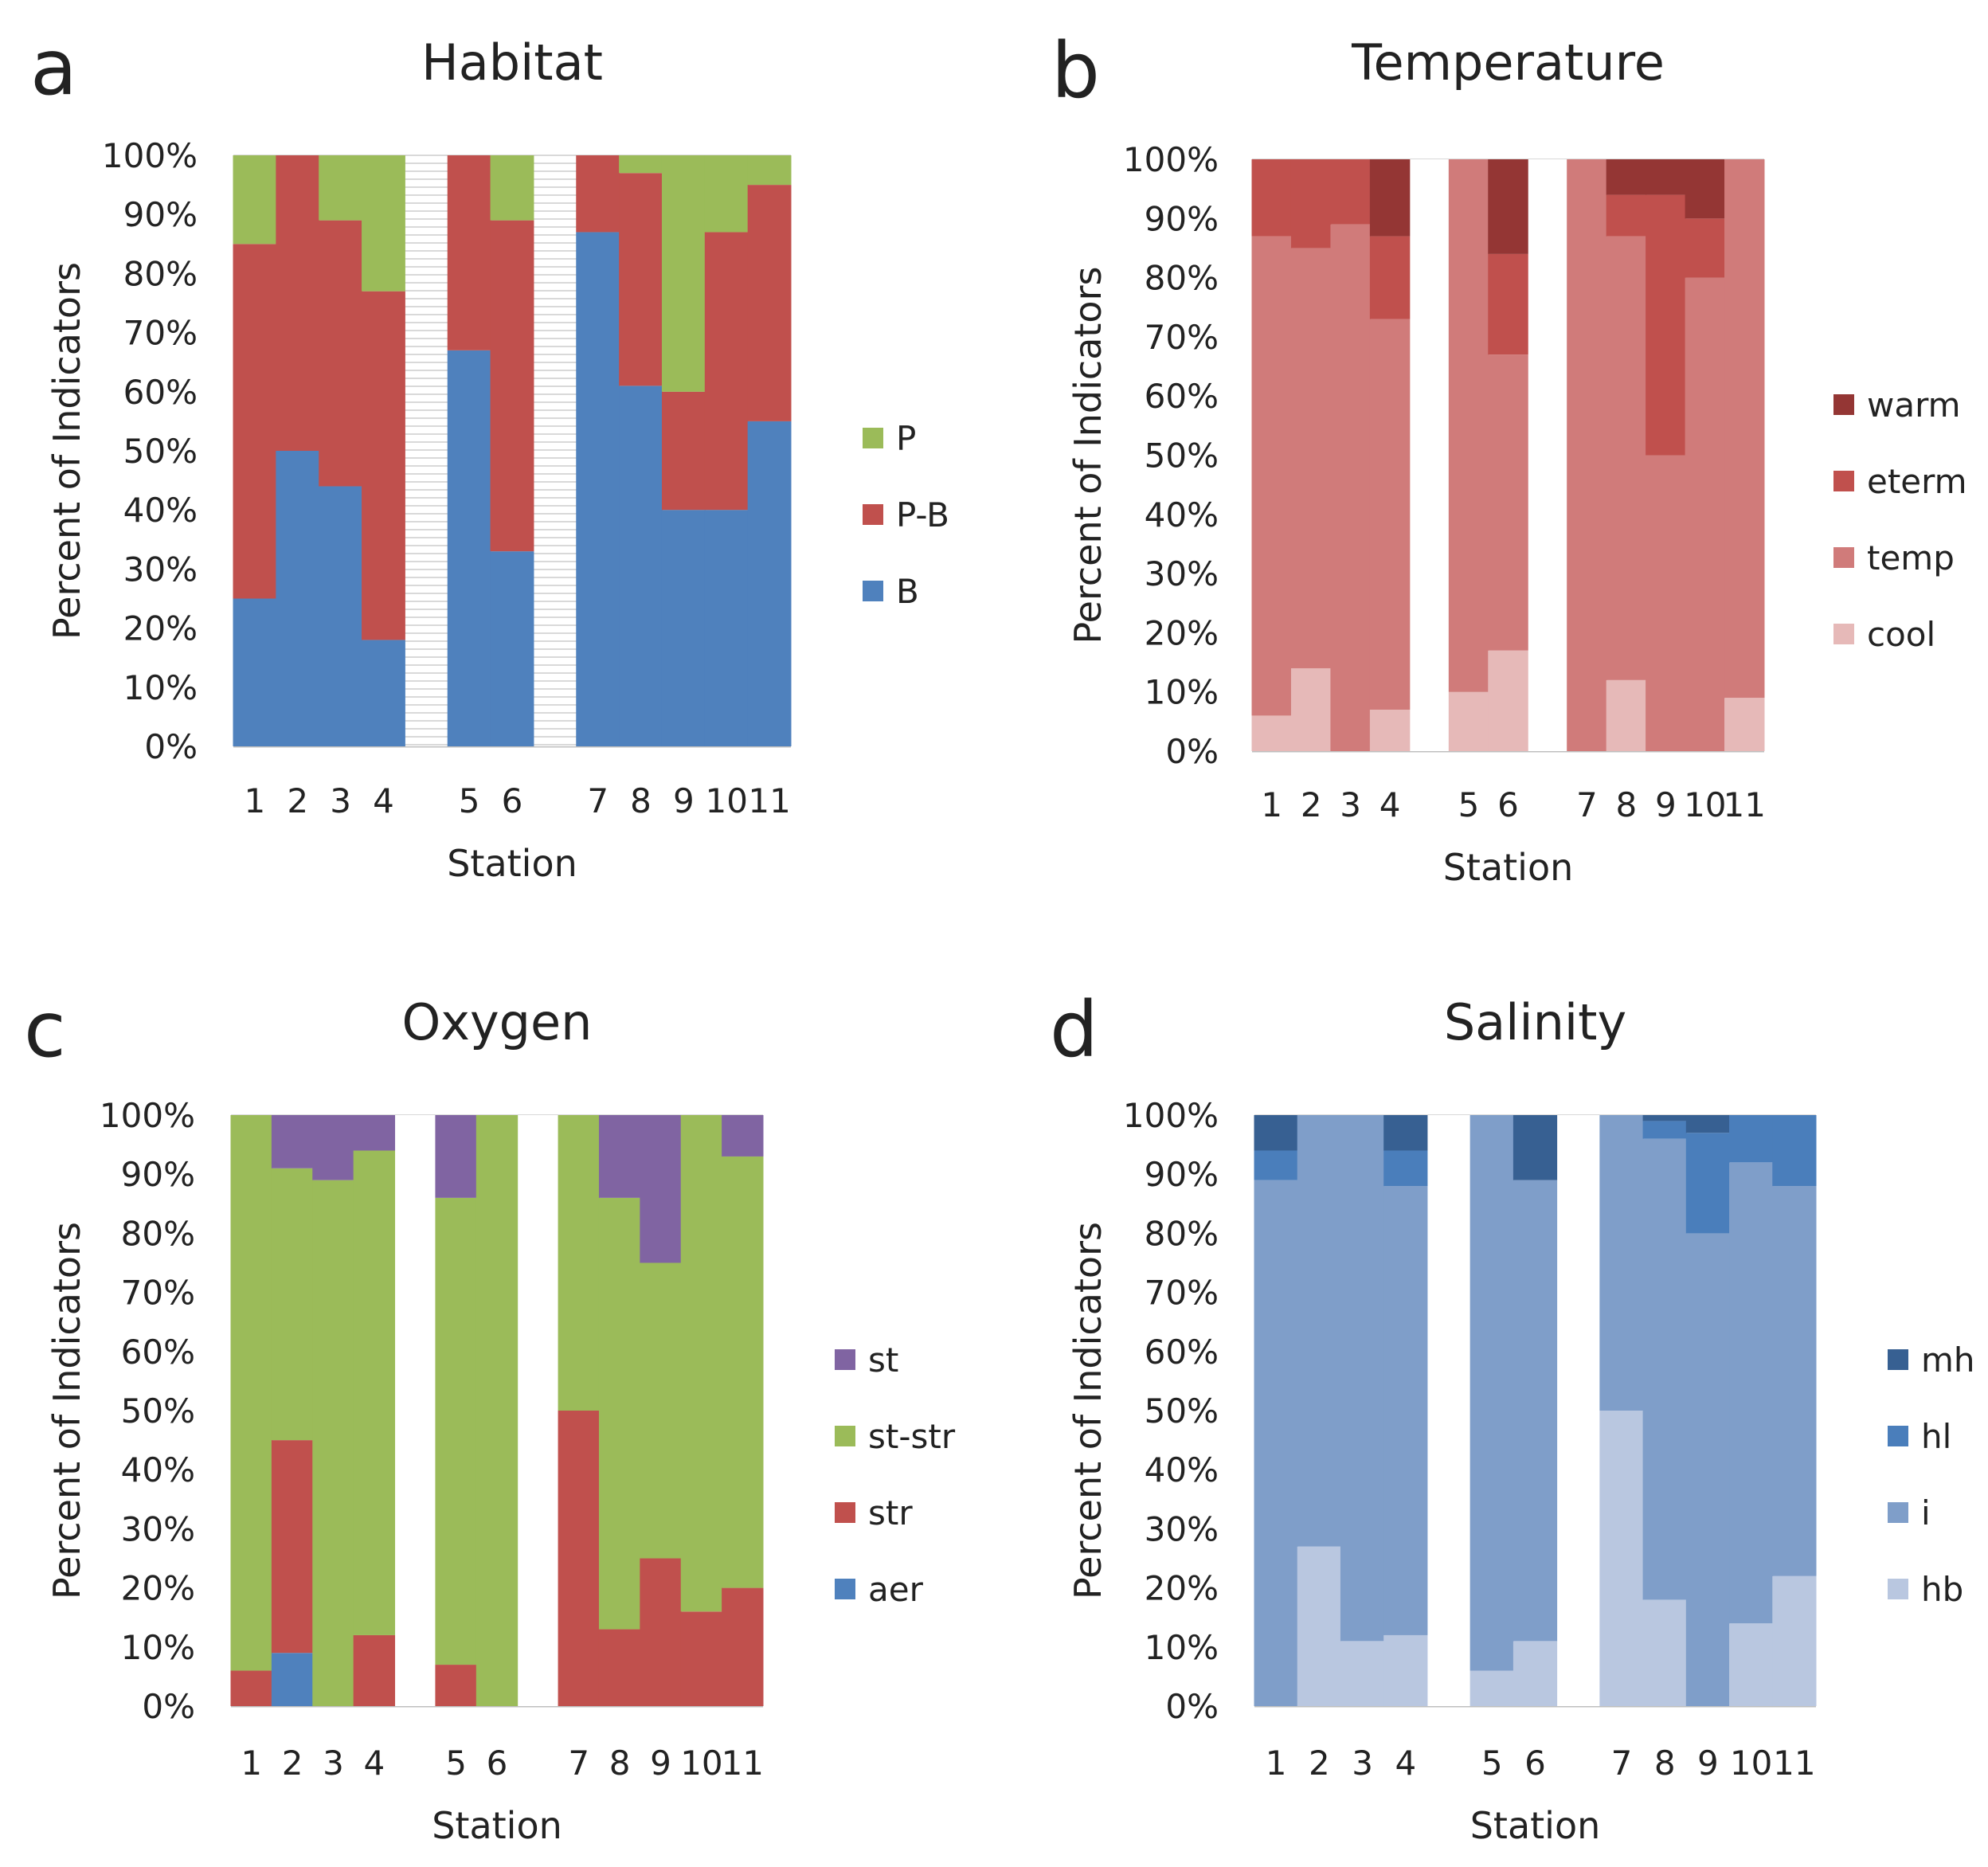  I want to click on legend-swatch-cool, so click(1843, 634).